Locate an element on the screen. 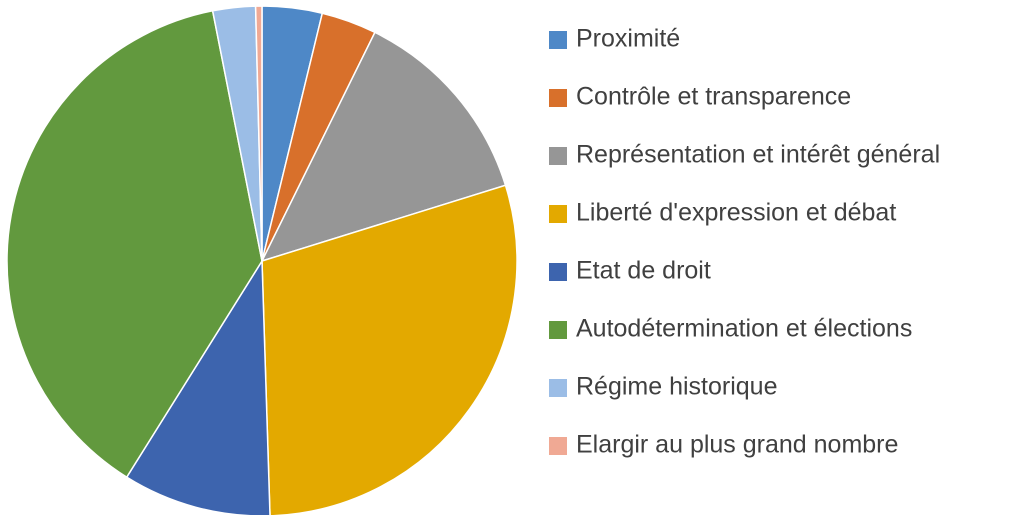 This screenshot has width=1012, height=515. legend-label: Proximité is located at coordinates (628, 39).